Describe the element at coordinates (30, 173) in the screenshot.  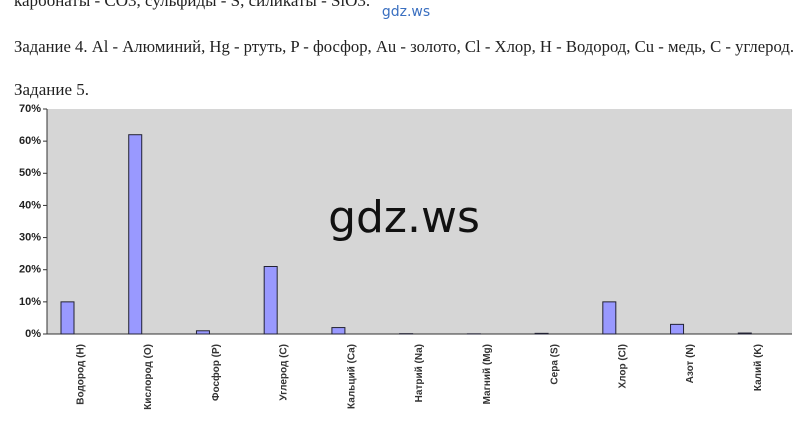
I see `y-tick-label: 50%` at that location.